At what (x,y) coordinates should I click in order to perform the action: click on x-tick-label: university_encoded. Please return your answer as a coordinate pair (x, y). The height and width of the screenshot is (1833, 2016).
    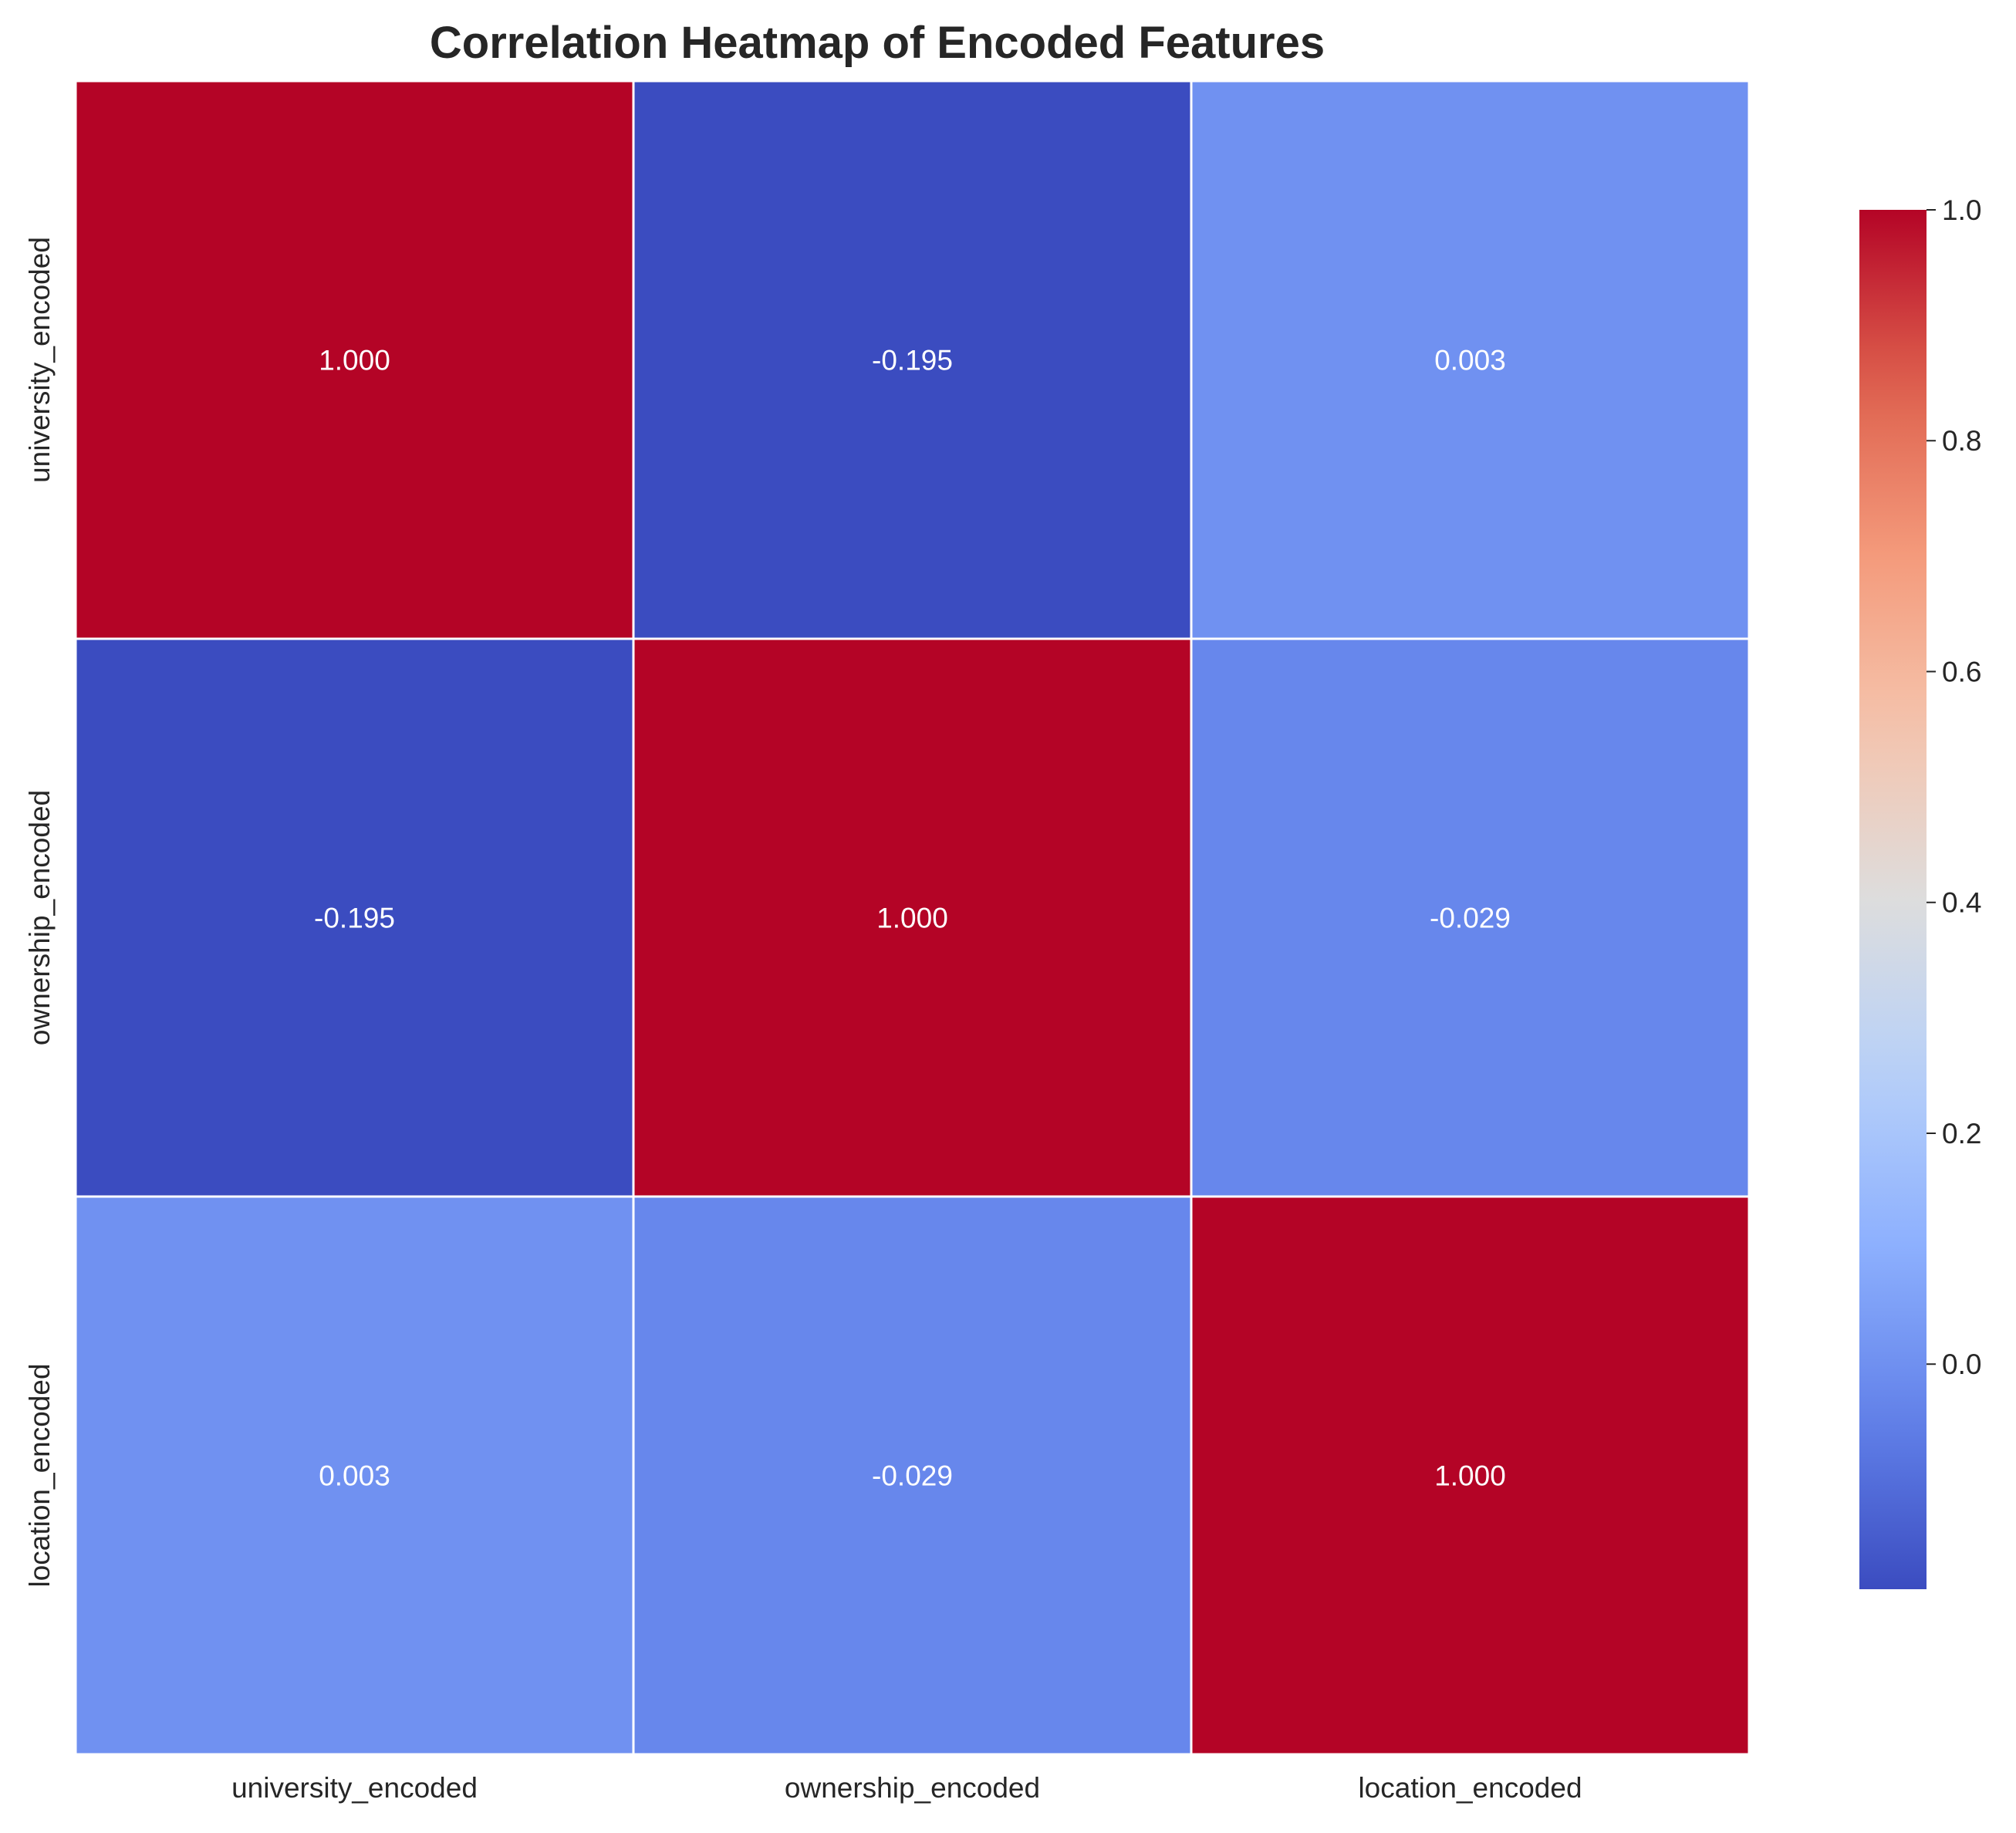
    Looking at the image, I should click on (354, 1788).